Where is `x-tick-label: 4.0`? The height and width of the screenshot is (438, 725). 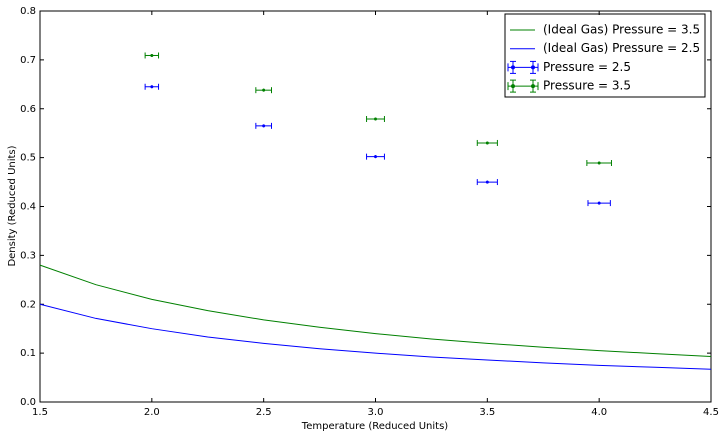 x-tick-label: 4.0 is located at coordinates (599, 412).